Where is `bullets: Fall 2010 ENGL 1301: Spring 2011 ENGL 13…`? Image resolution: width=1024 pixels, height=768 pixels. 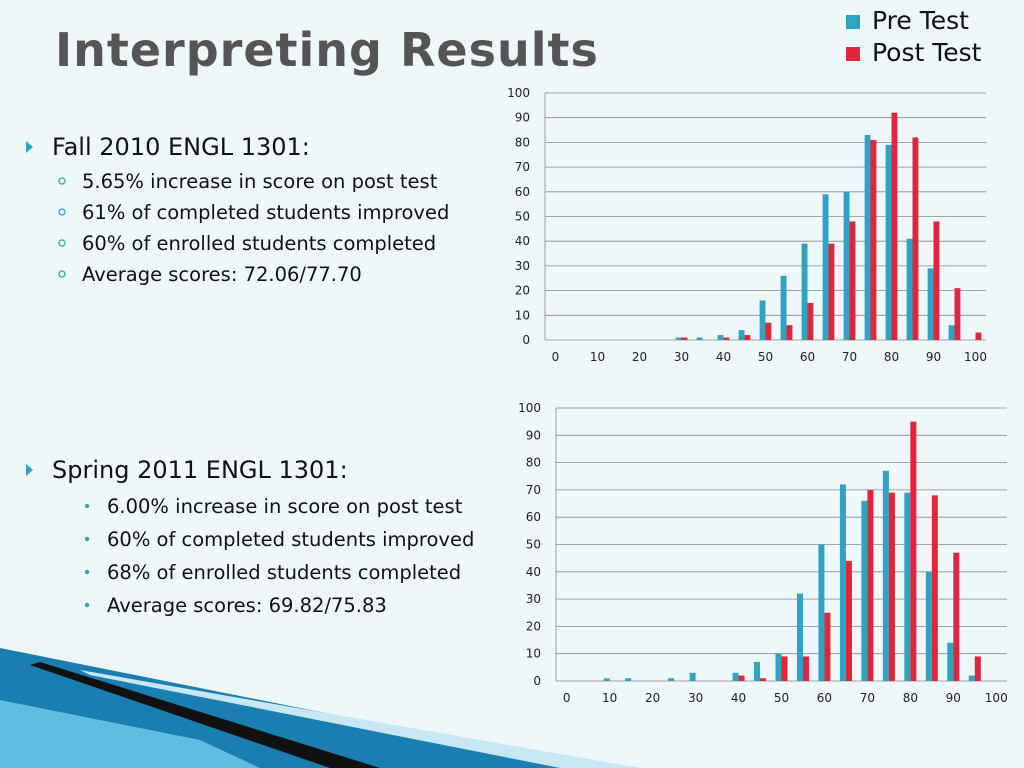 bullets: Fall 2010 ENGL 1301: Spring 2011 ENGL 13… is located at coordinates (187, 308).